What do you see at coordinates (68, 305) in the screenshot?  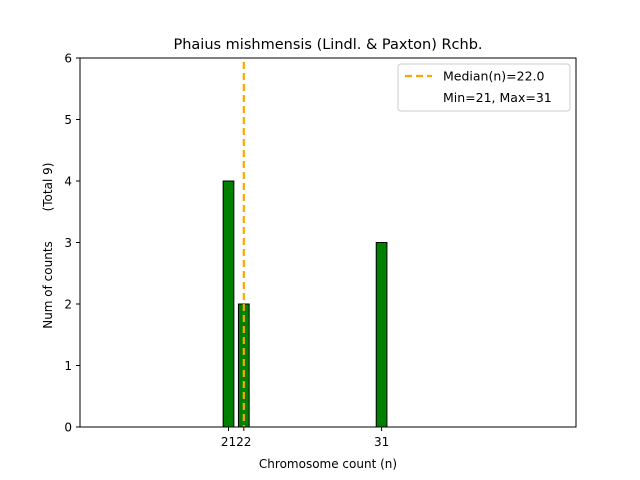 I see `y-tick-label: 2` at bounding box center [68, 305].